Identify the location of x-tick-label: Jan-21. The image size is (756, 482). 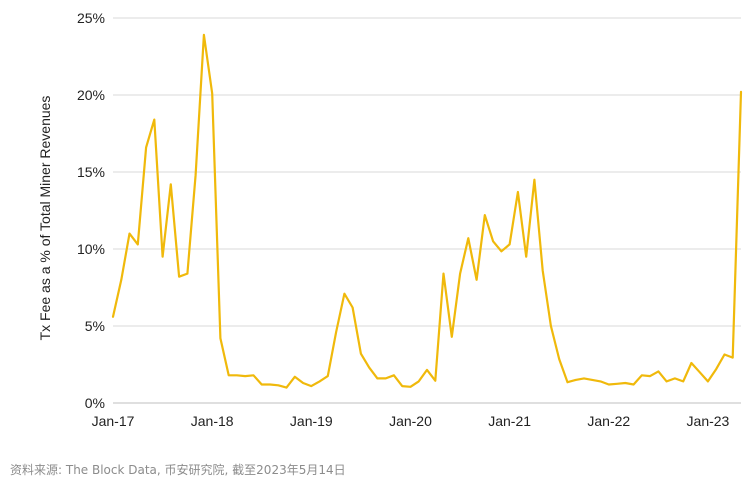
(509, 421).